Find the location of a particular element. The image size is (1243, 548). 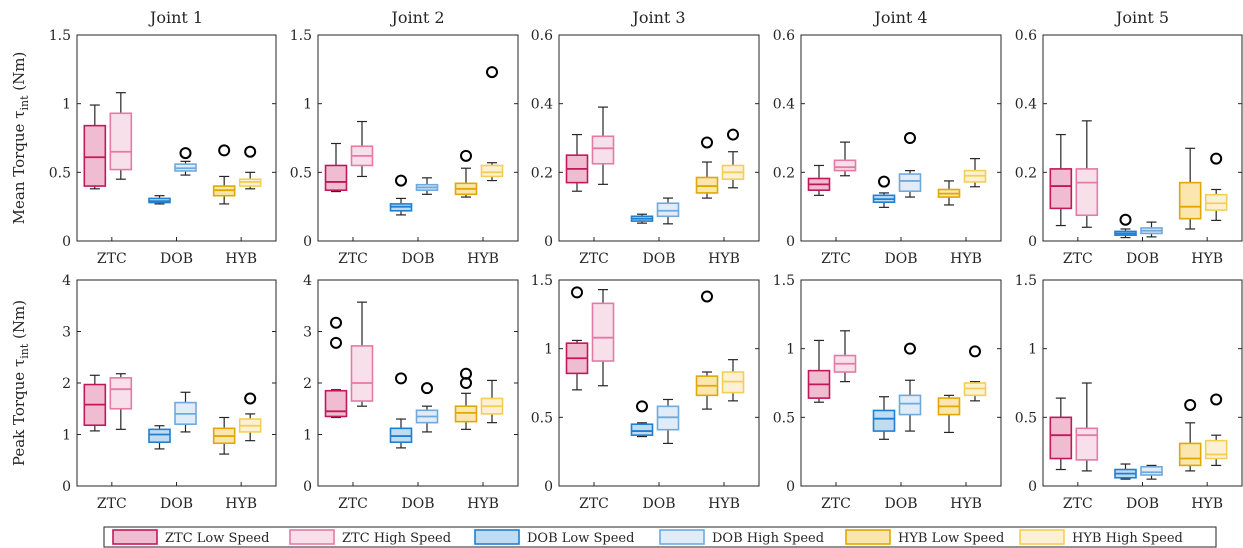

legend-label: HYB Low Speed is located at coordinates (951, 538).